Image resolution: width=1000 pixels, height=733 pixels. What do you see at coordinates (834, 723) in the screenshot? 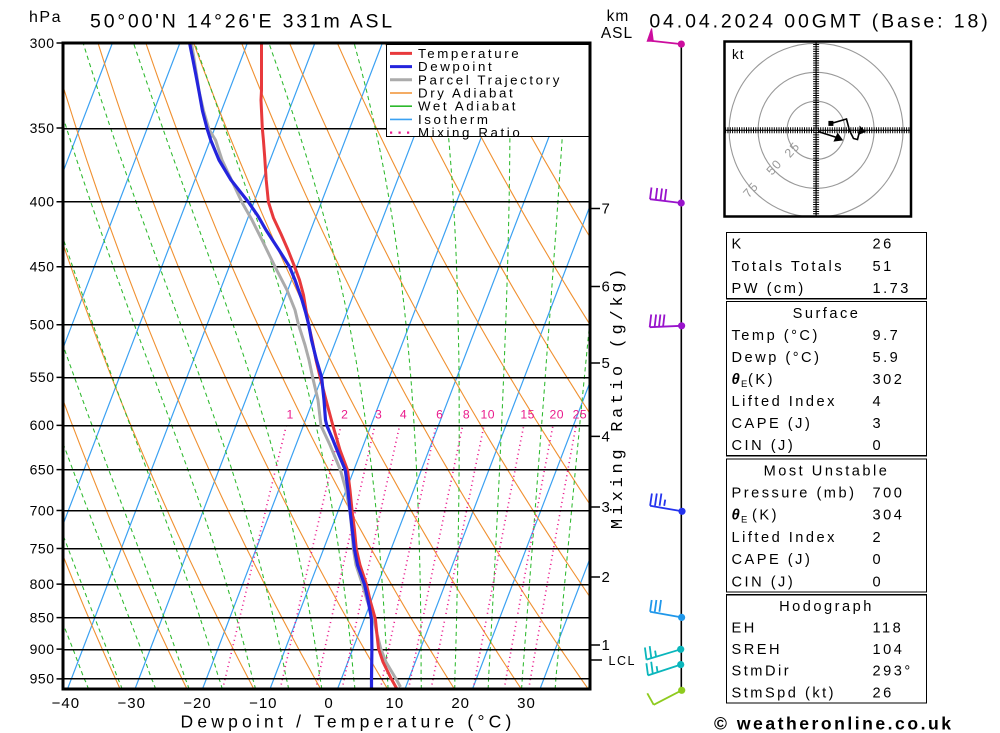
I see `svg-text: © weatheronline.co.uk` at bounding box center [834, 723].